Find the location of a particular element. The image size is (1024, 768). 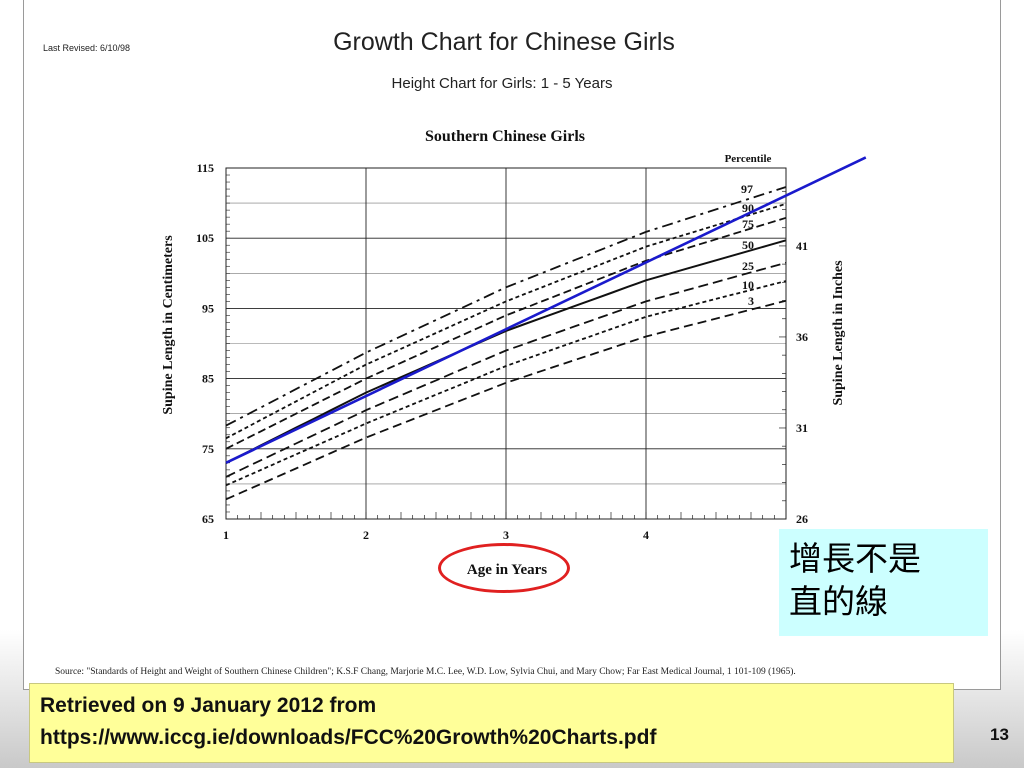

y-tick-label: 85 is located at coordinates (208, 379).